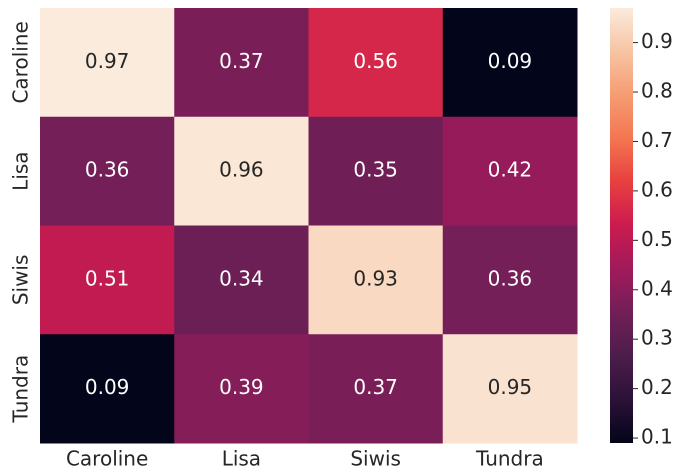 The image size is (676, 472). Describe the element at coordinates (621, 225) in the screenshot. I see `colorbar` at that location.